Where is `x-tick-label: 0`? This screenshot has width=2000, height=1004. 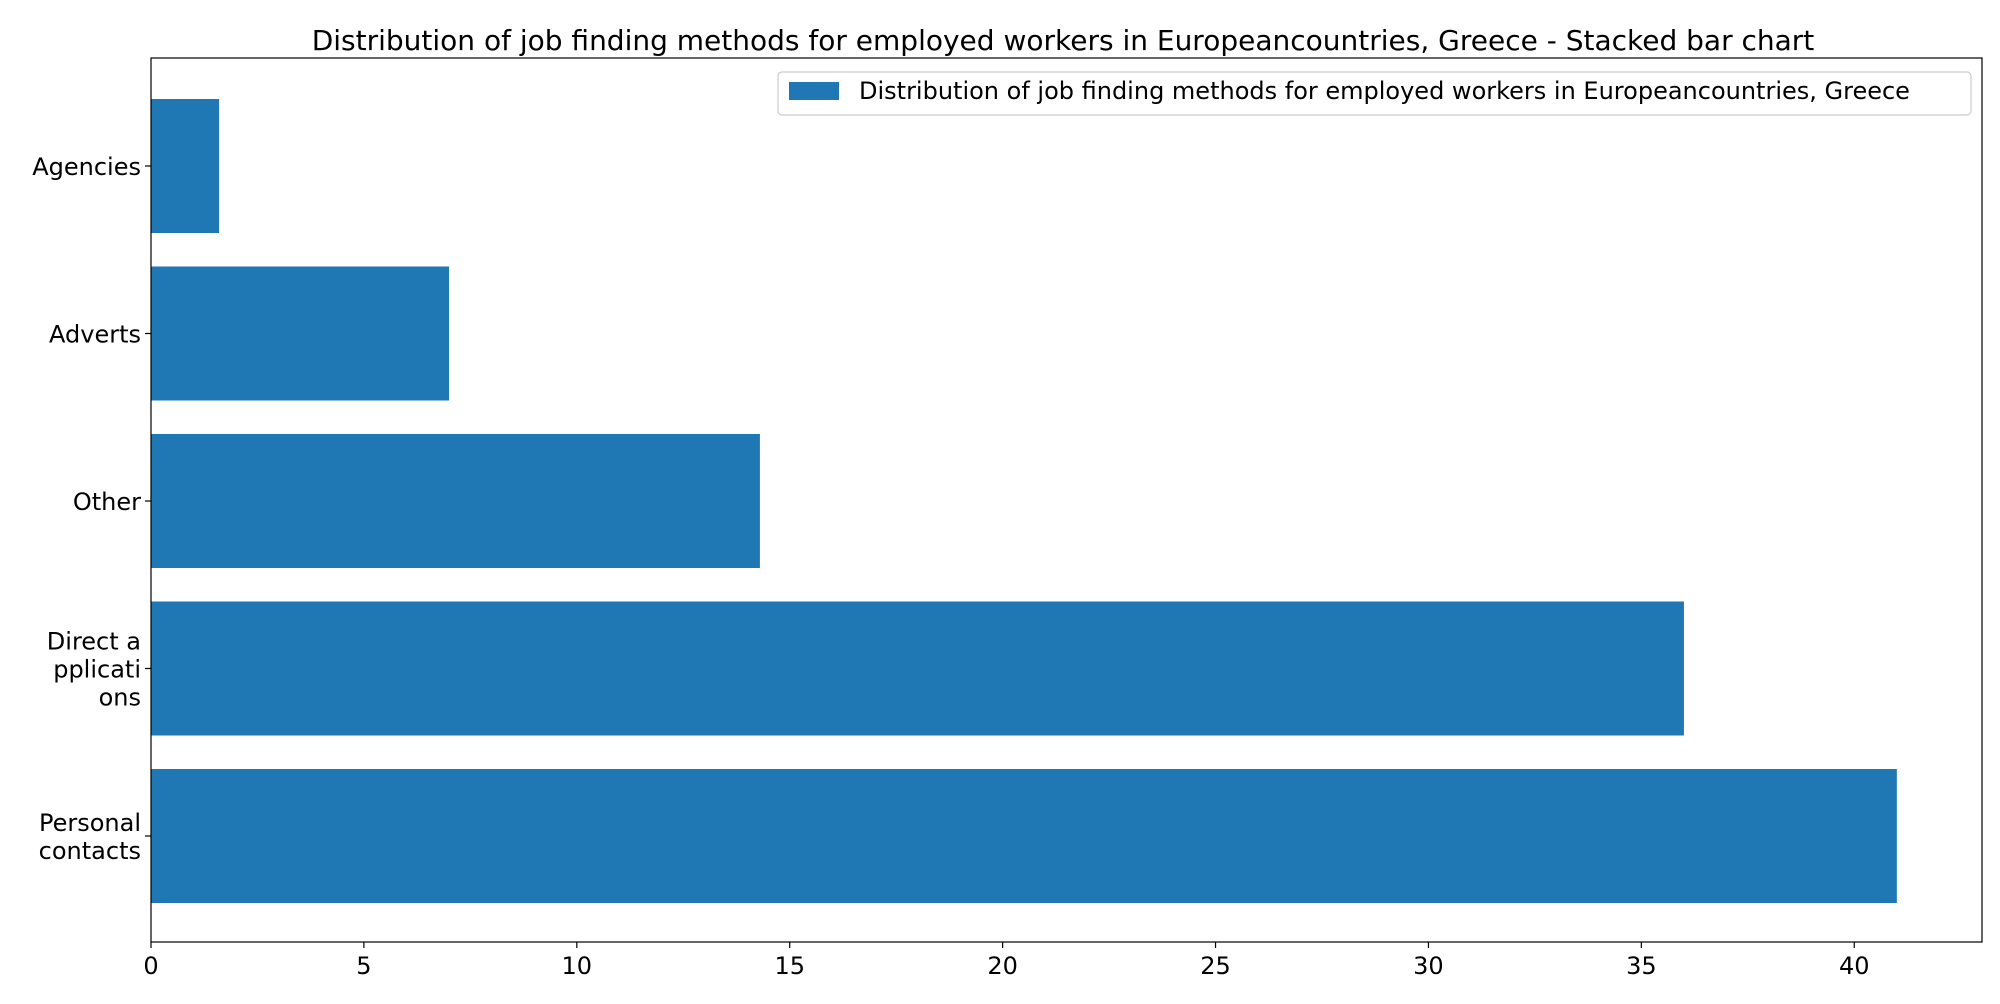 x-tick-label: 0 is located at coordinates (150, 966).